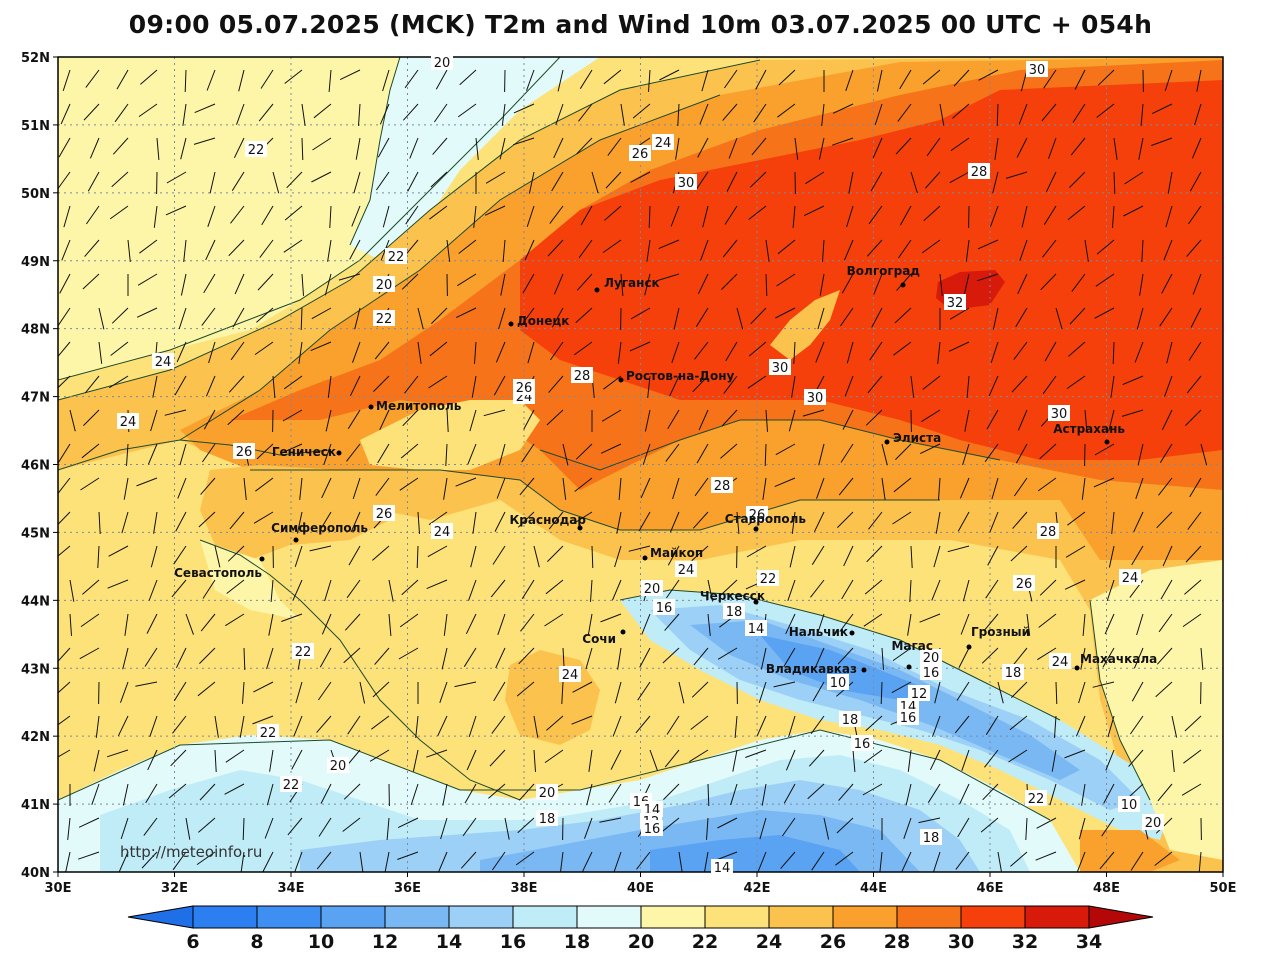  I want to click on contour-label: 20, so click(1153, 823).